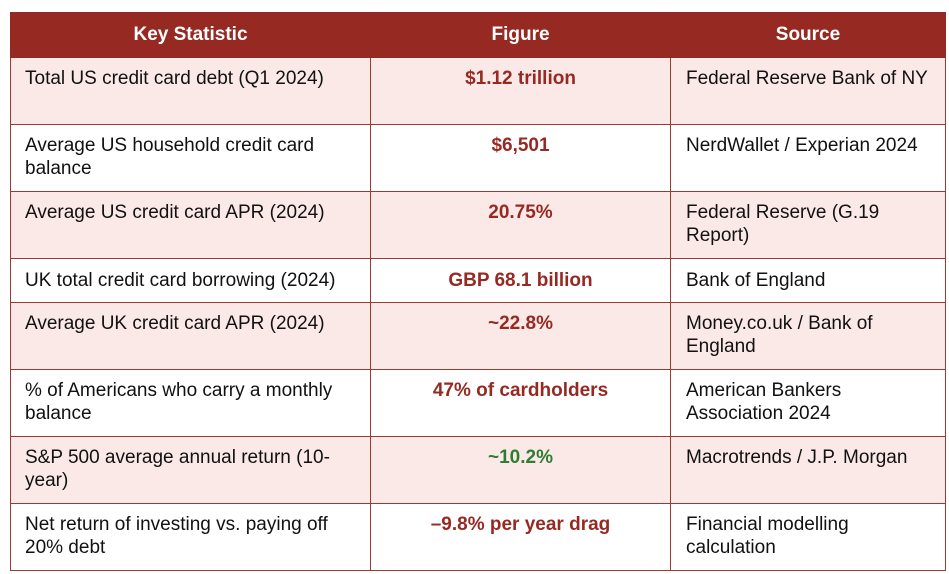 Image resolution: width=949 pixels, height=574 pixels. What do you see at coordinates (808, 470) in the screenshot?
I see `source-cell: Macrotrends / J.P. Morgan` at bounding box center [808, 470].